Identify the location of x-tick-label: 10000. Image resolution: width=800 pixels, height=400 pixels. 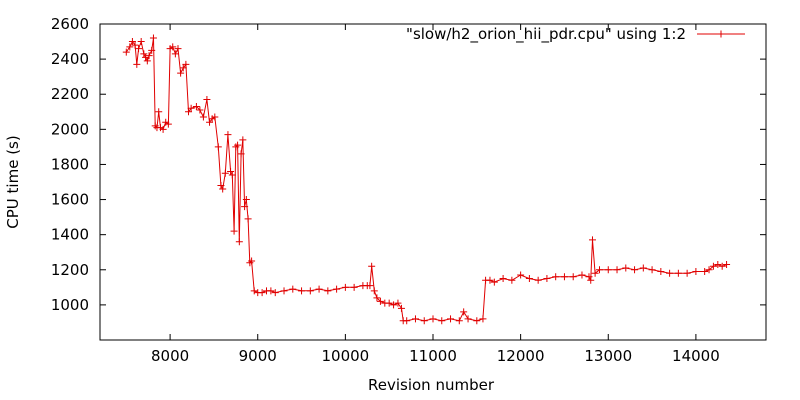
(346, 356).